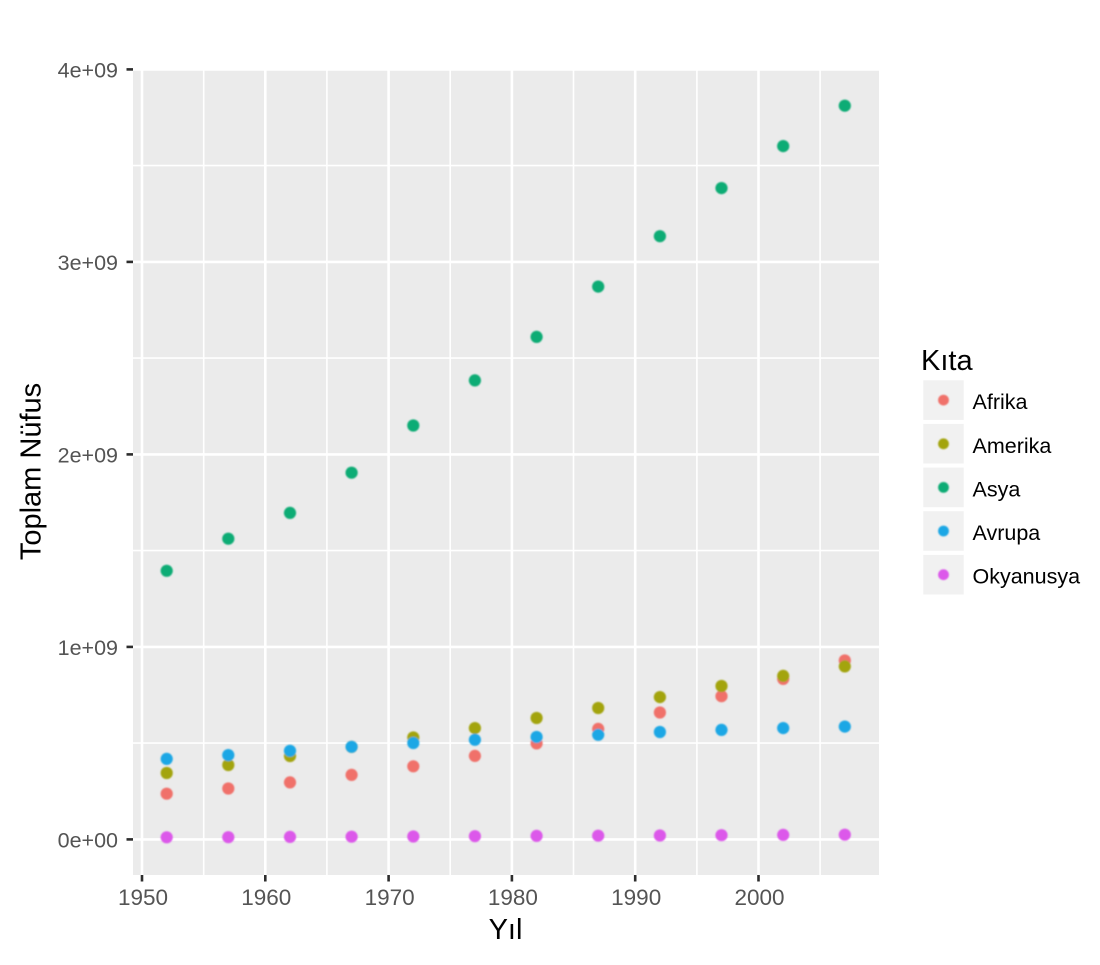 The height and width of the screenshot is (965, 1100). Describe the element at coordinates (88, 70) in the screenshot. I see `svg-text: 4e+09` at that location.